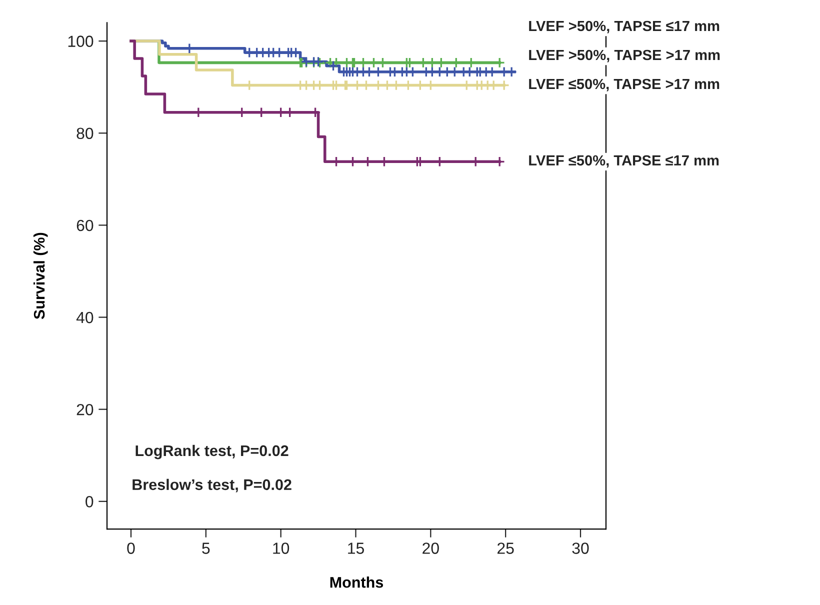  What do you see at coordinates (357, 582) in the screenshot?
I see `x-axis-title: Months` at bounding box center [357, 582].